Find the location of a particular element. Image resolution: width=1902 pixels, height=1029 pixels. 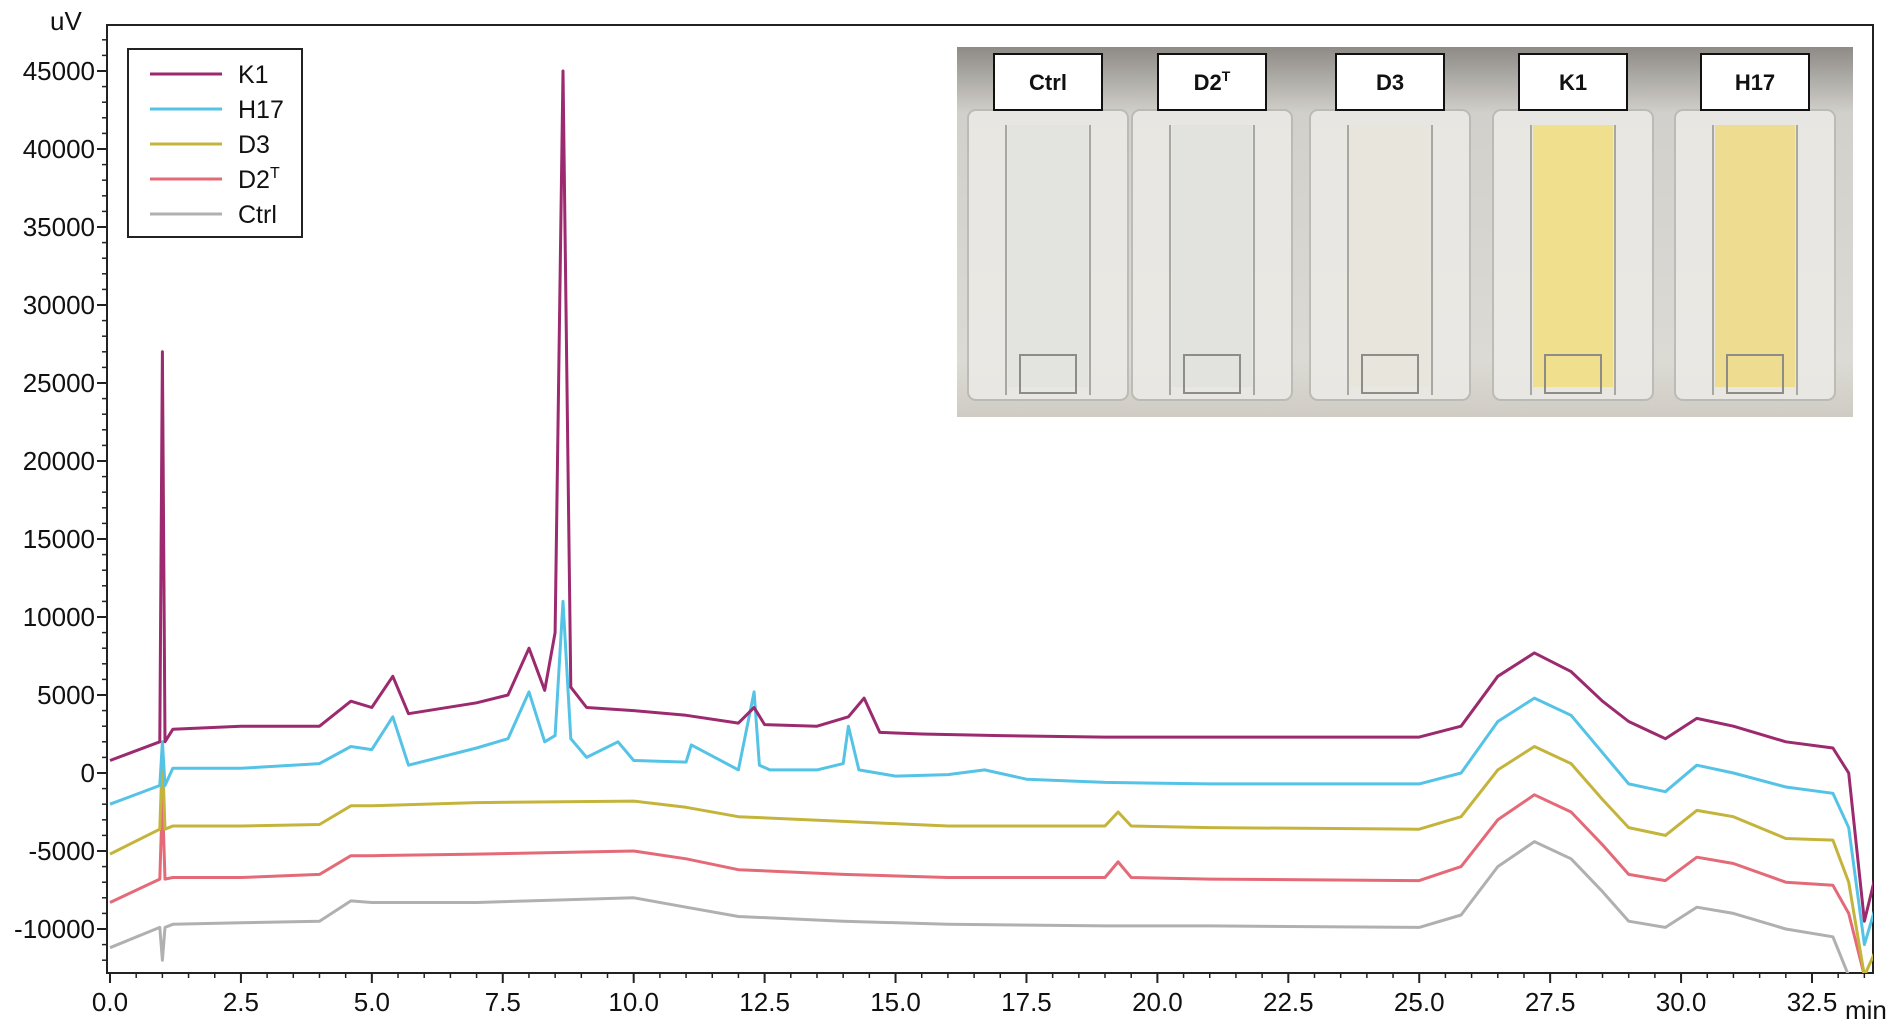

y-tick-label: 15000 is located at coordinates (59, 539).